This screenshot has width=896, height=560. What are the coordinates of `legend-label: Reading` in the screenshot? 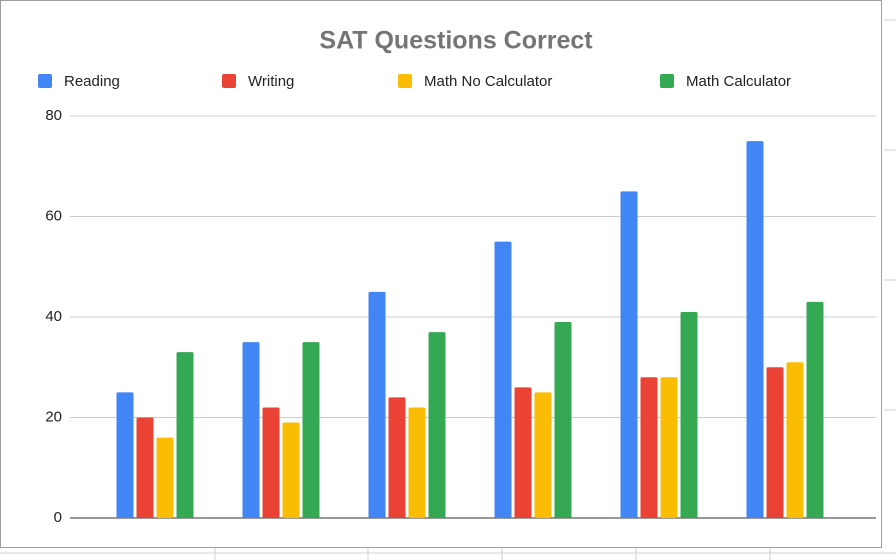 It's located at (92, 81).